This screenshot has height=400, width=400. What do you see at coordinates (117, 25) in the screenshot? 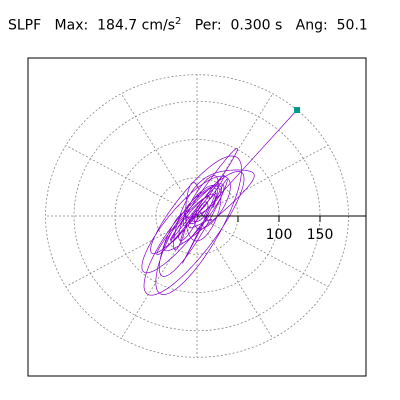
I see `max-value: 184.7` at bounding box center [117, 25].